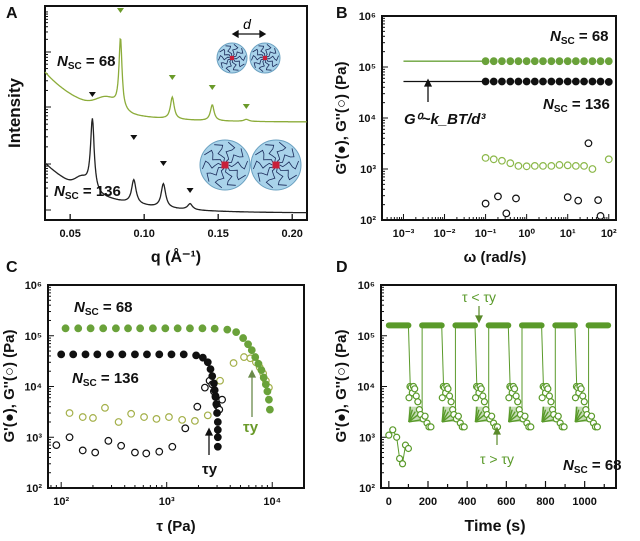 Image resolution: width=640 pixels, height=541 pixels. What do you see at coordinates (342, 13) in the screenshot?
I see `panel-label-b: B` at bounding box center [342, 13].